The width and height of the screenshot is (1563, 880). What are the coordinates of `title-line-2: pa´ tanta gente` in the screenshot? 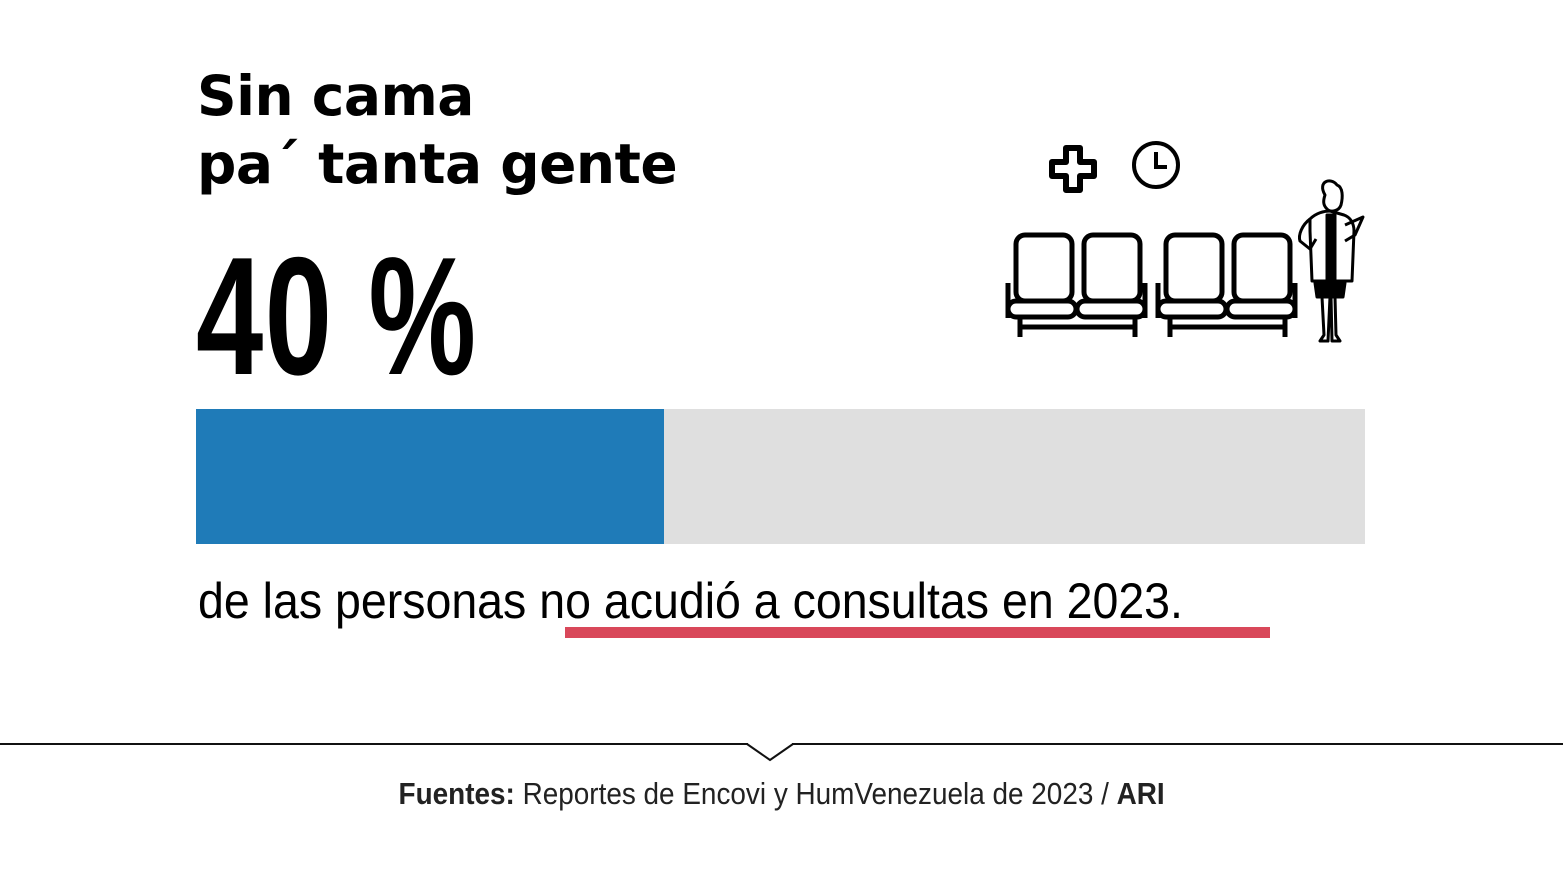 It's located at (437, 164).